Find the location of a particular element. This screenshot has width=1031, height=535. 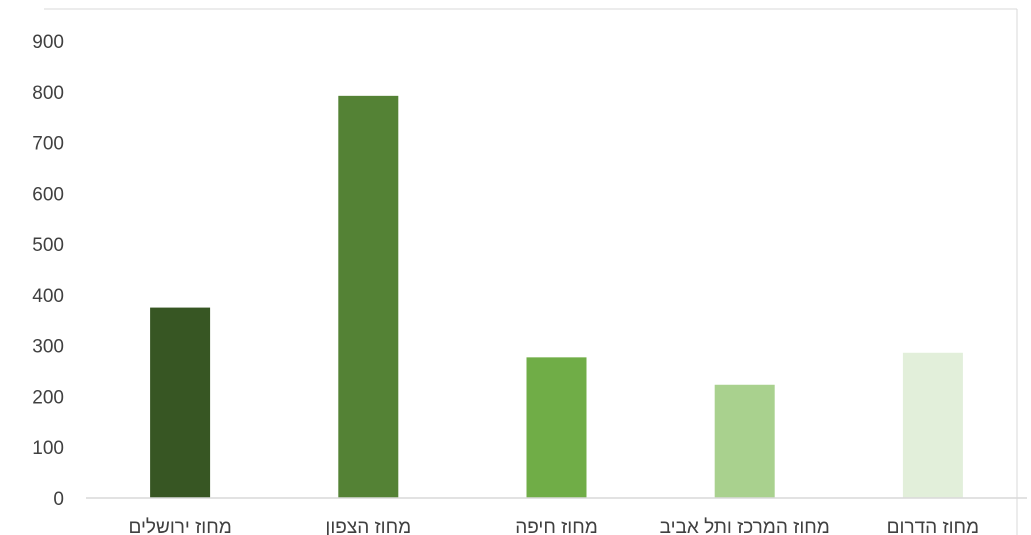

y-tick-label-600: 600 is located at coordinates (48, 194).